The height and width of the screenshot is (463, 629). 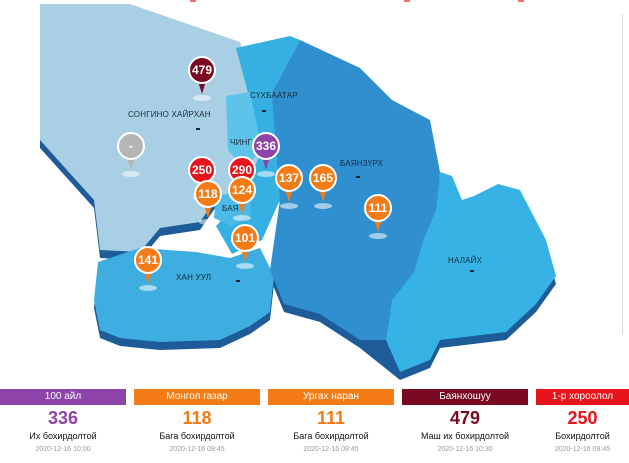 What do you see at coordinates (331, 397) in the screenshot?
I see `card-station-name: Ургах наран` at bounding box center [331, 397].